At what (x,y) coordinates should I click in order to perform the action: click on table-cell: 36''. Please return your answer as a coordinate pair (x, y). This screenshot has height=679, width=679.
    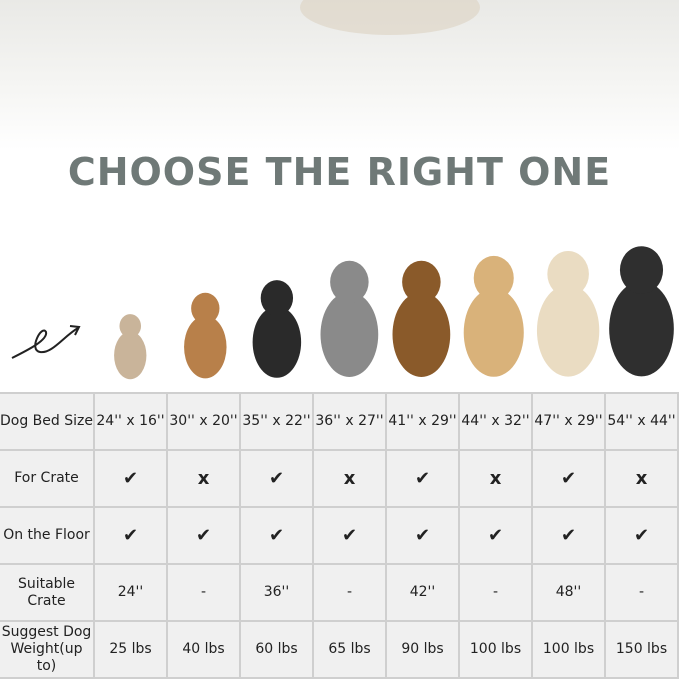
    Looking at the image, I should click on (276, 592).